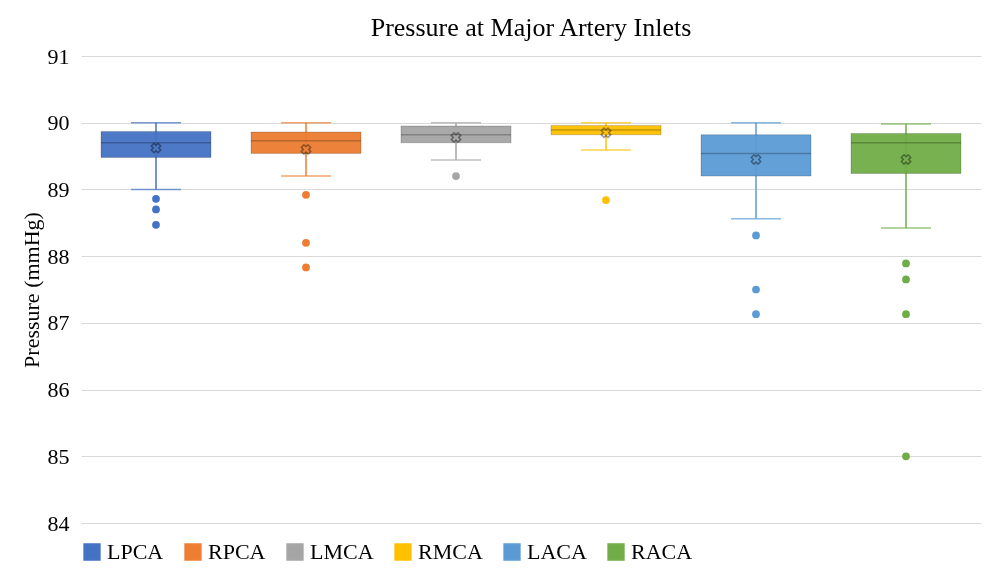 Image resolution: width=1001 pixels, height=578 pixels. Describe the element at coordinates (531, 27) in the screenshot. I see `chart-title: Pressure at Major Artery Inlets` at that location.